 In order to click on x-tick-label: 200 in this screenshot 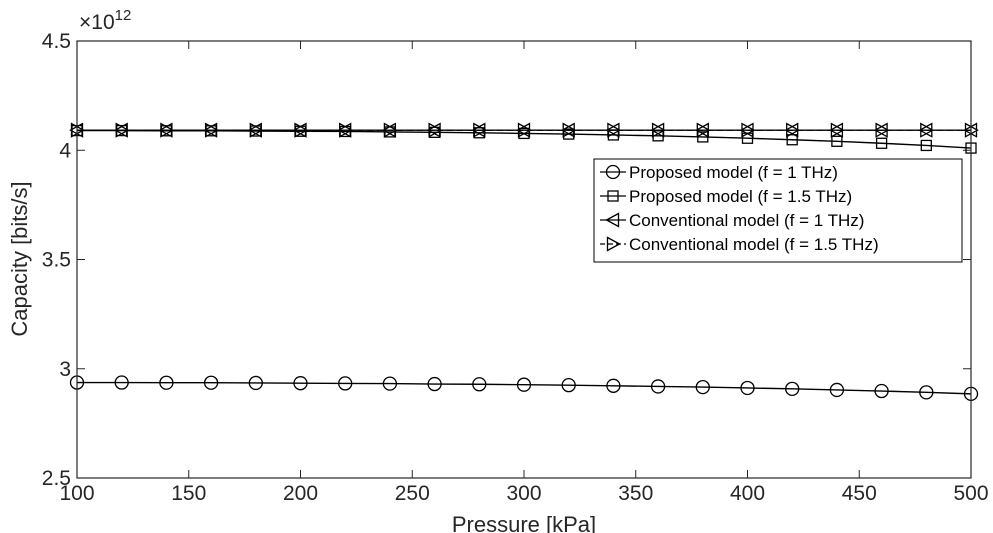, I will do `click(300, 493)`.